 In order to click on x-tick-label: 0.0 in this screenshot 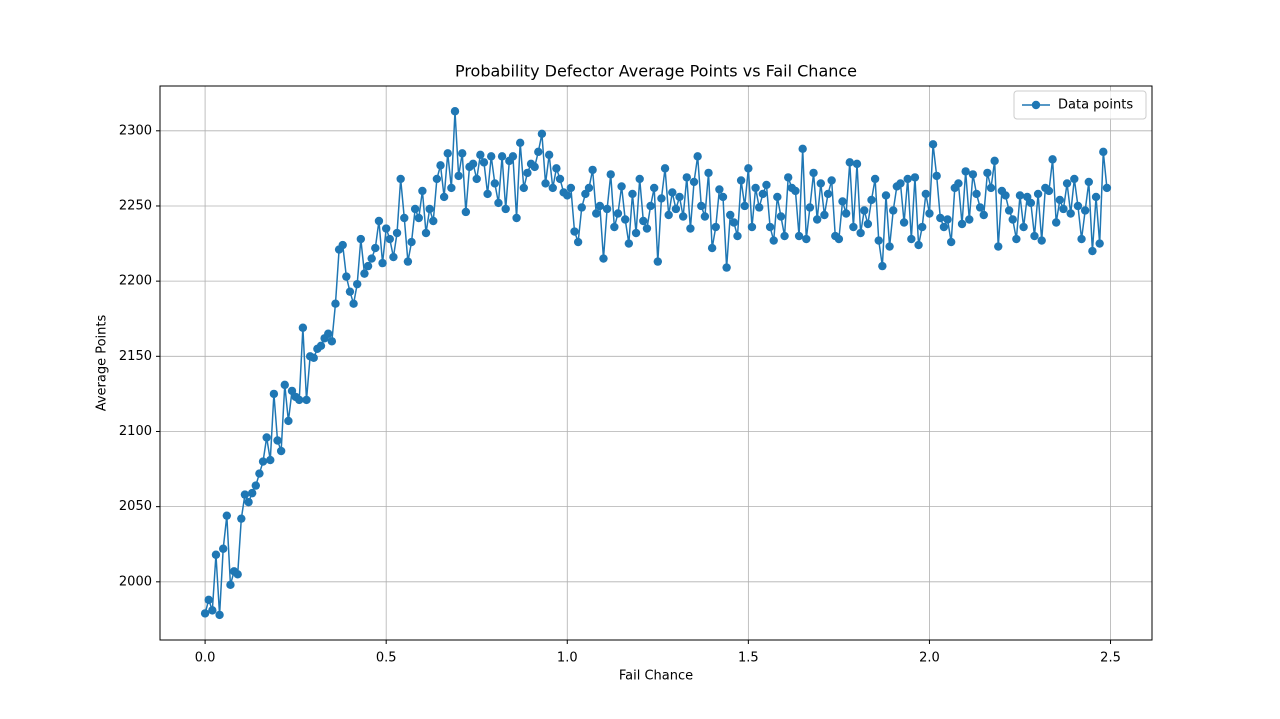, I will do `click(205, 658)`.